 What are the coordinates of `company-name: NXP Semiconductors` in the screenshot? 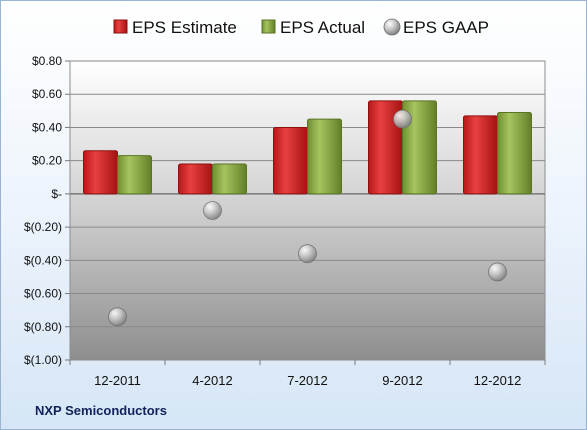 It's located at (101, 410).